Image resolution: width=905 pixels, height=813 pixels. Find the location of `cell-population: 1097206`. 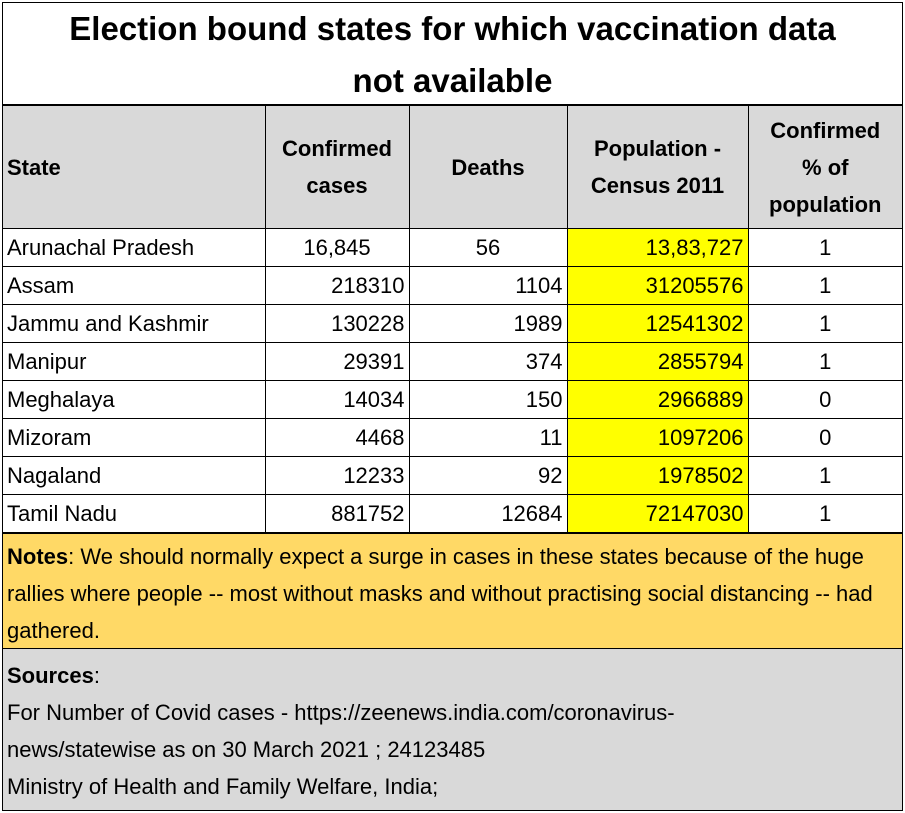

cell-population: 1097206 is located at coordinates (657, 437).